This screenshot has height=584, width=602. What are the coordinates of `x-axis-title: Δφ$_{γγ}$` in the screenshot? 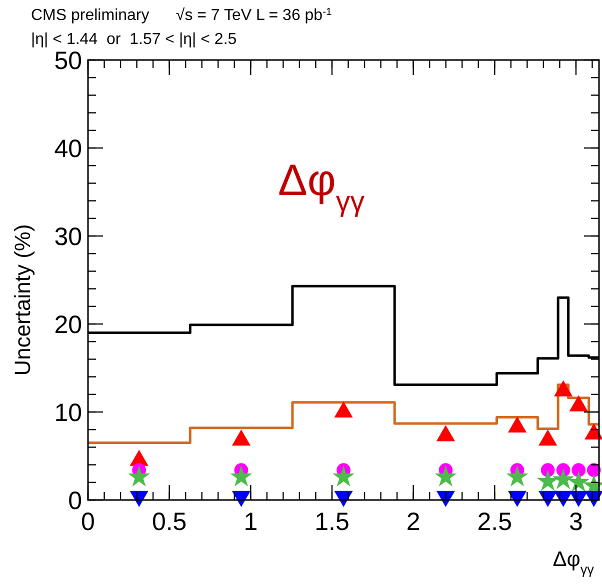 It's located at (573, 562).